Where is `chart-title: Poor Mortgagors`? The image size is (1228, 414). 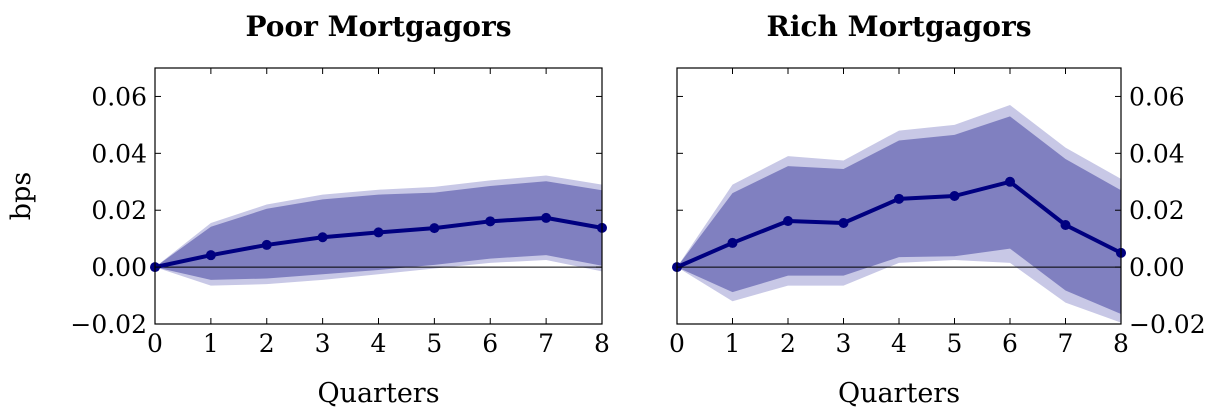 chart-title: Poor Mortgagors is located at coordinates (379, 26).